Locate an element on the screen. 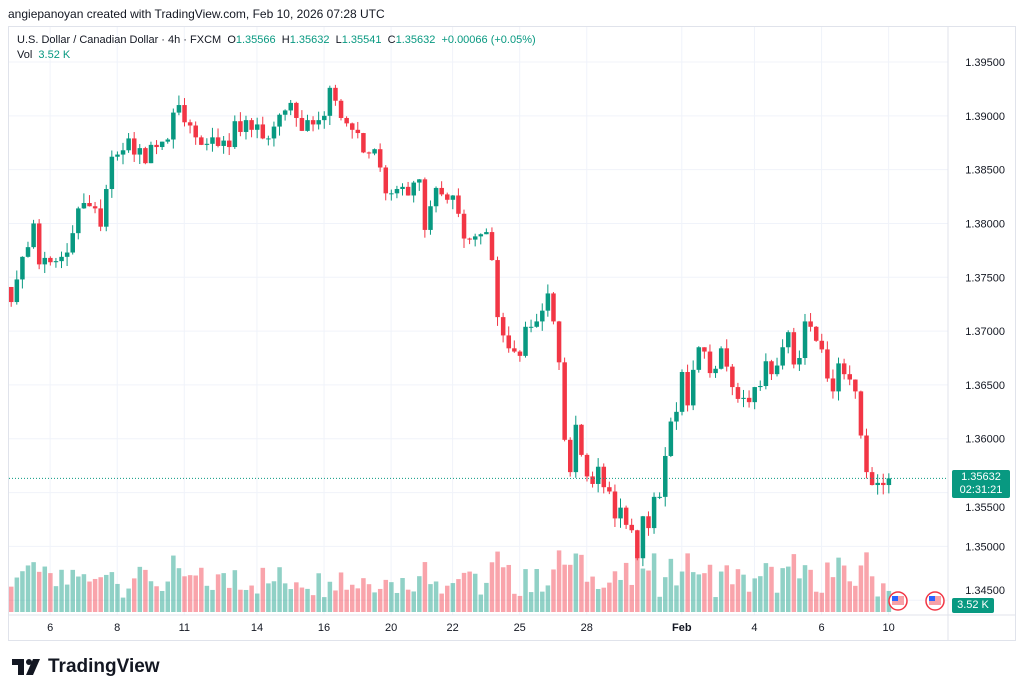 Image resolution: width=1024 pixels, height=696 pixels. x-tick-label: 25 is located at coordinates (520, 628).